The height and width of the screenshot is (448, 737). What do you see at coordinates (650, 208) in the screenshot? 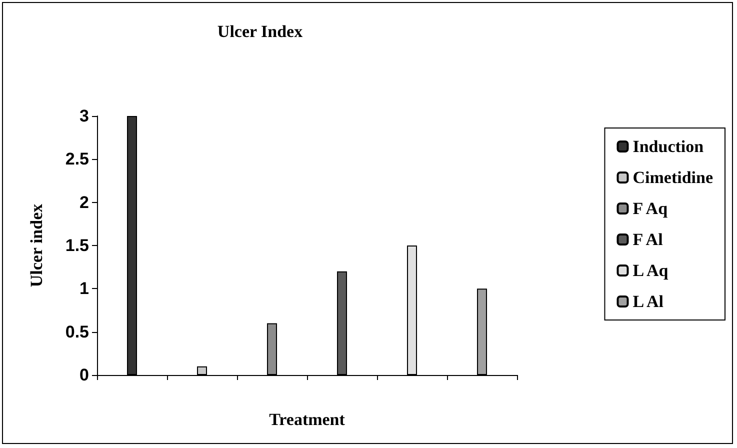
I see `legend-label: F Aq` at bounding box center [650, 208].